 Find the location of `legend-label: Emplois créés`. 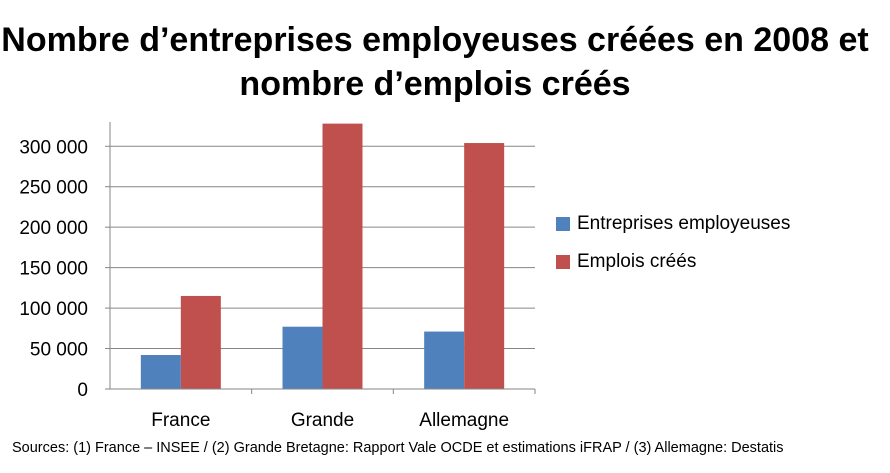

legend-label: Emplois créés is located at coordinates (637, 261).